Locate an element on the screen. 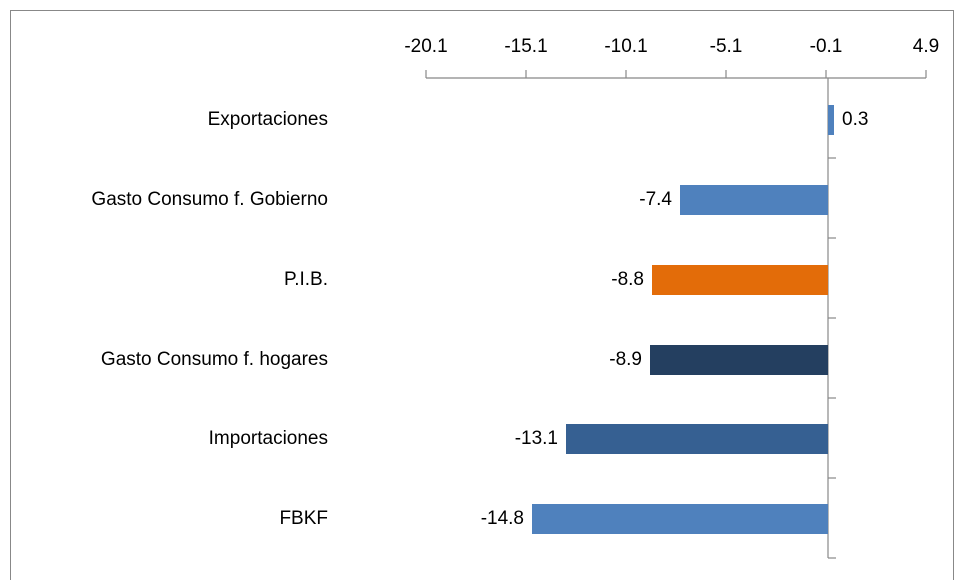 The height and width of the screenshot is (580, 955). x-tick-label: -5.1 is located at coordinates (726, 46).